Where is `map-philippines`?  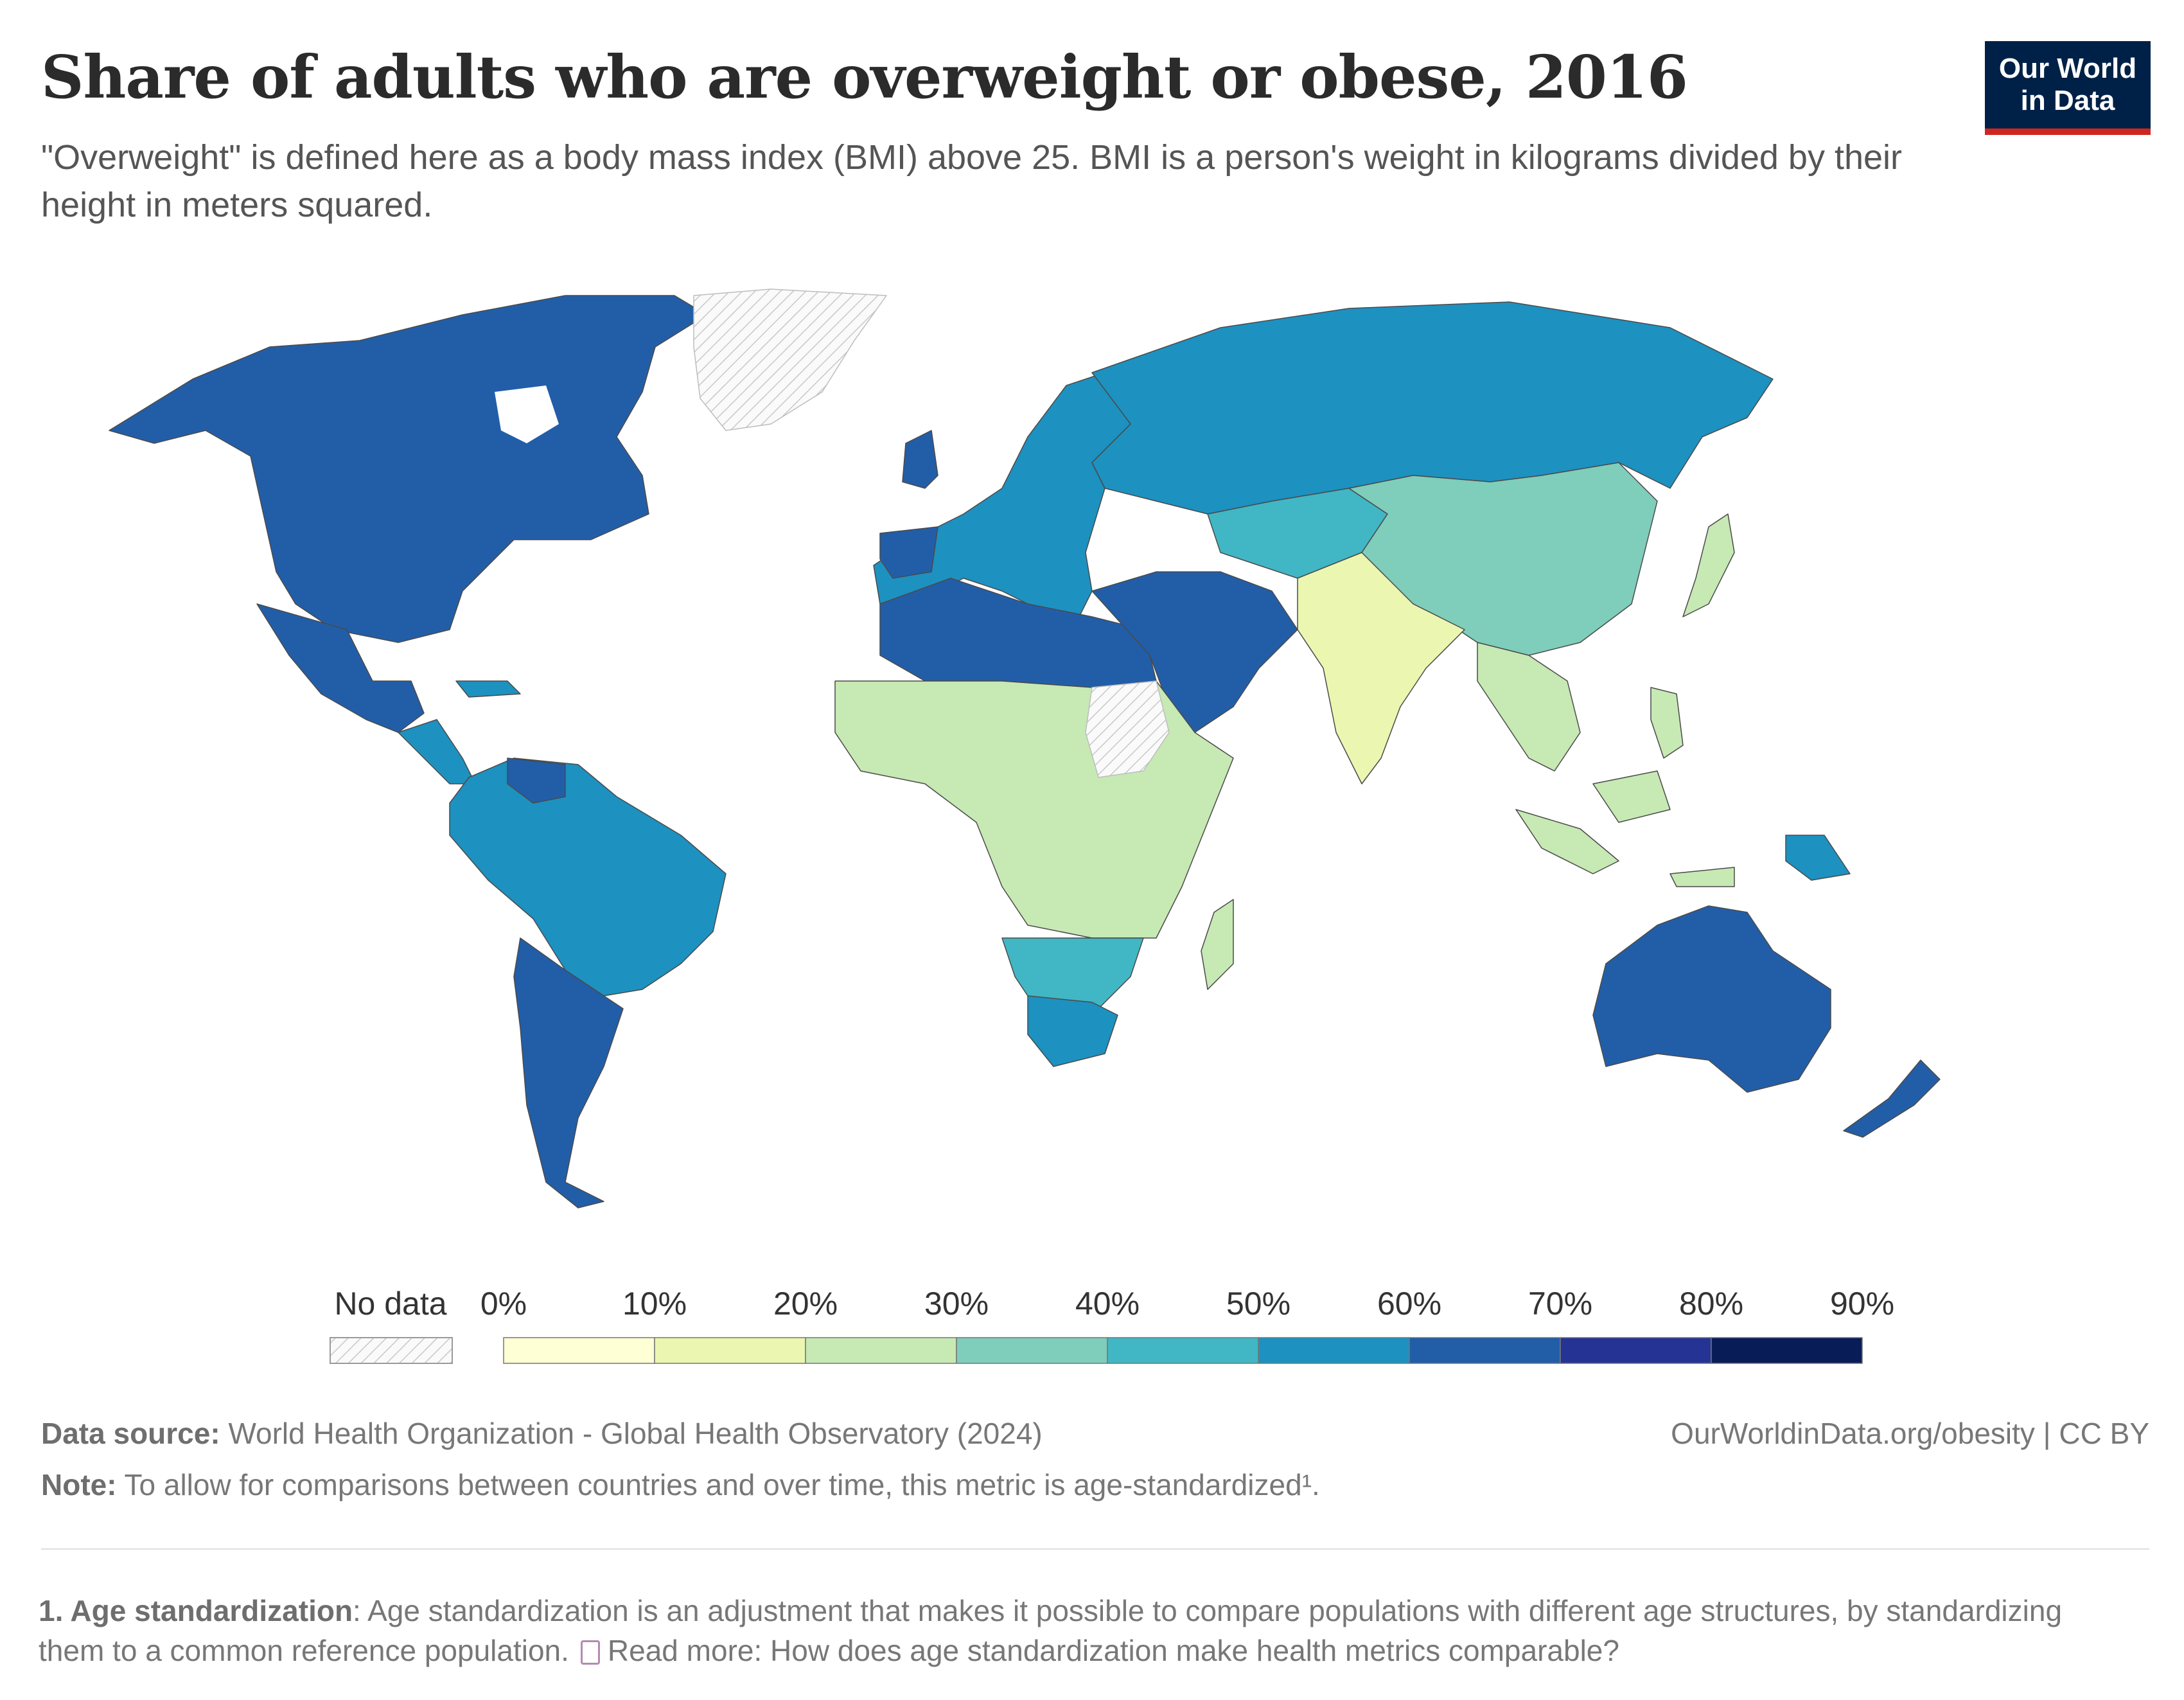
map-philippines is located at coordinates (1667, 723).